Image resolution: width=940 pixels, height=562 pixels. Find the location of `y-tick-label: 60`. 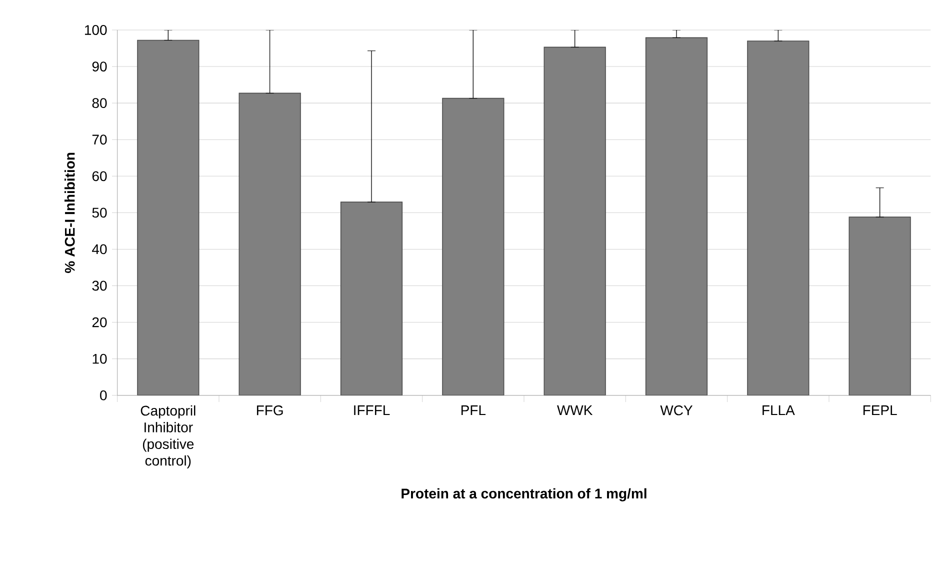

y-tick-label: 60 is located at coordinates (99, 176).